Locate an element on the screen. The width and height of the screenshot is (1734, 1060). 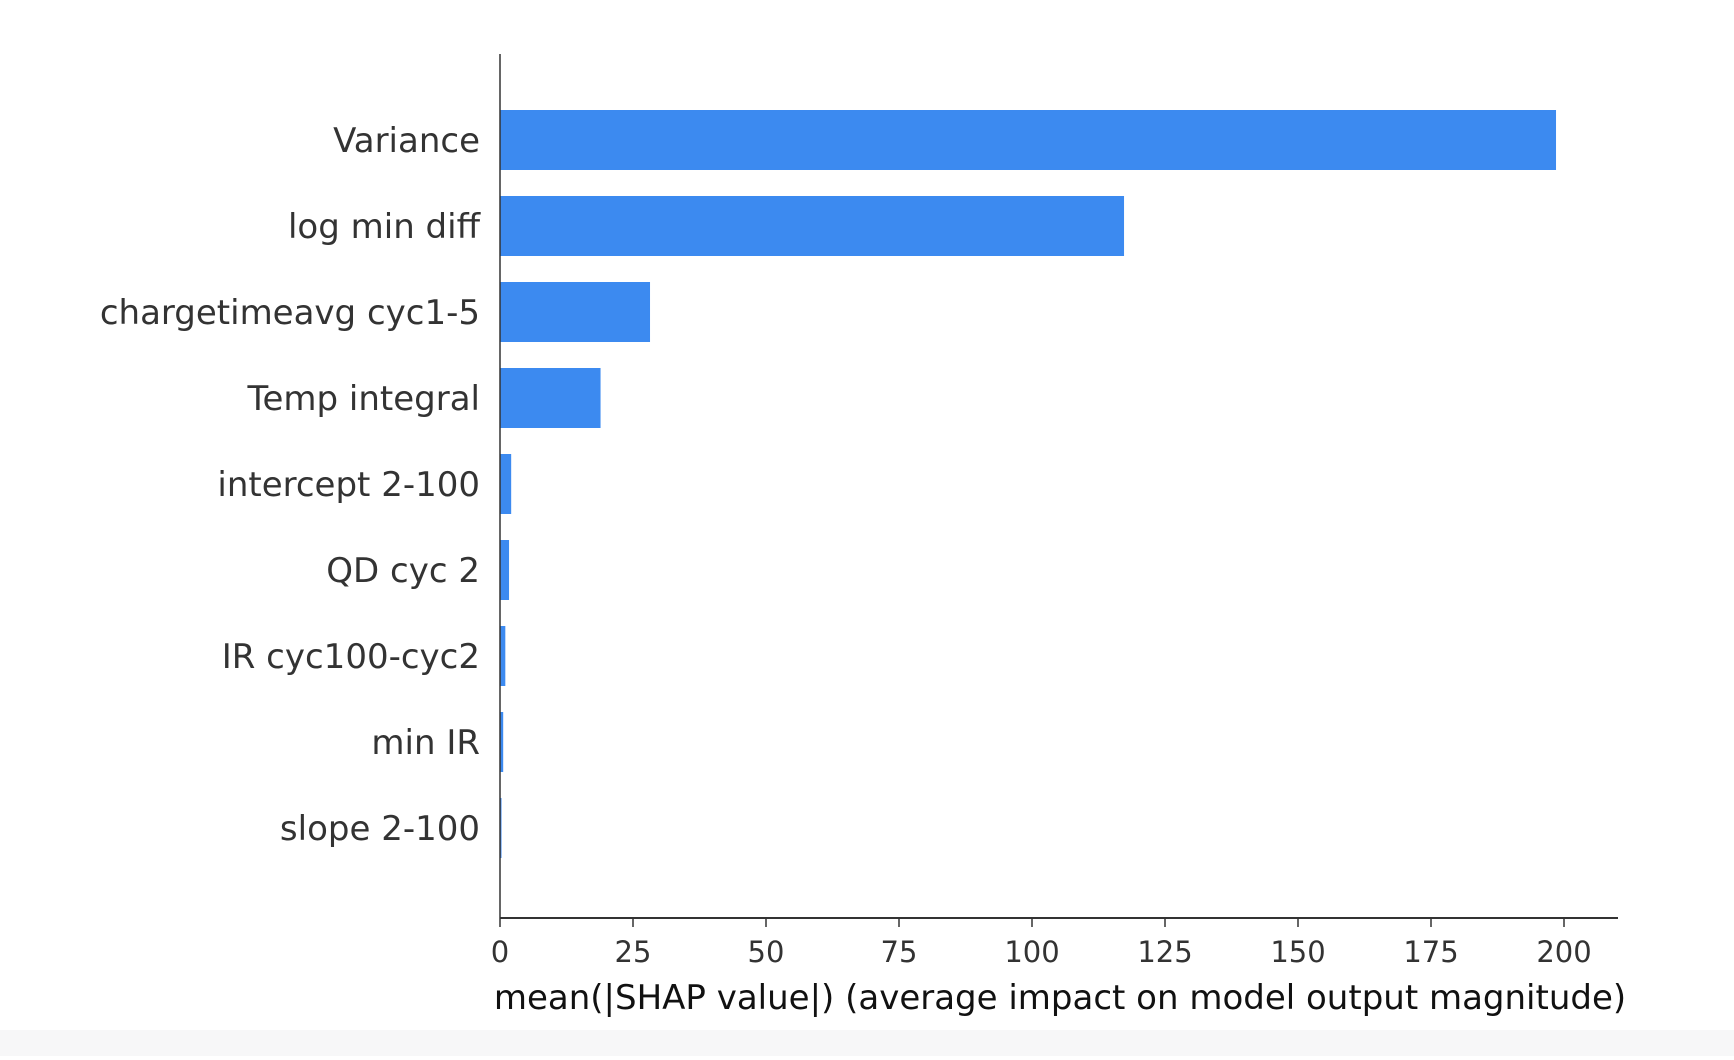
x-tick-label-6: 150 is located at coordinates (1297, 952).